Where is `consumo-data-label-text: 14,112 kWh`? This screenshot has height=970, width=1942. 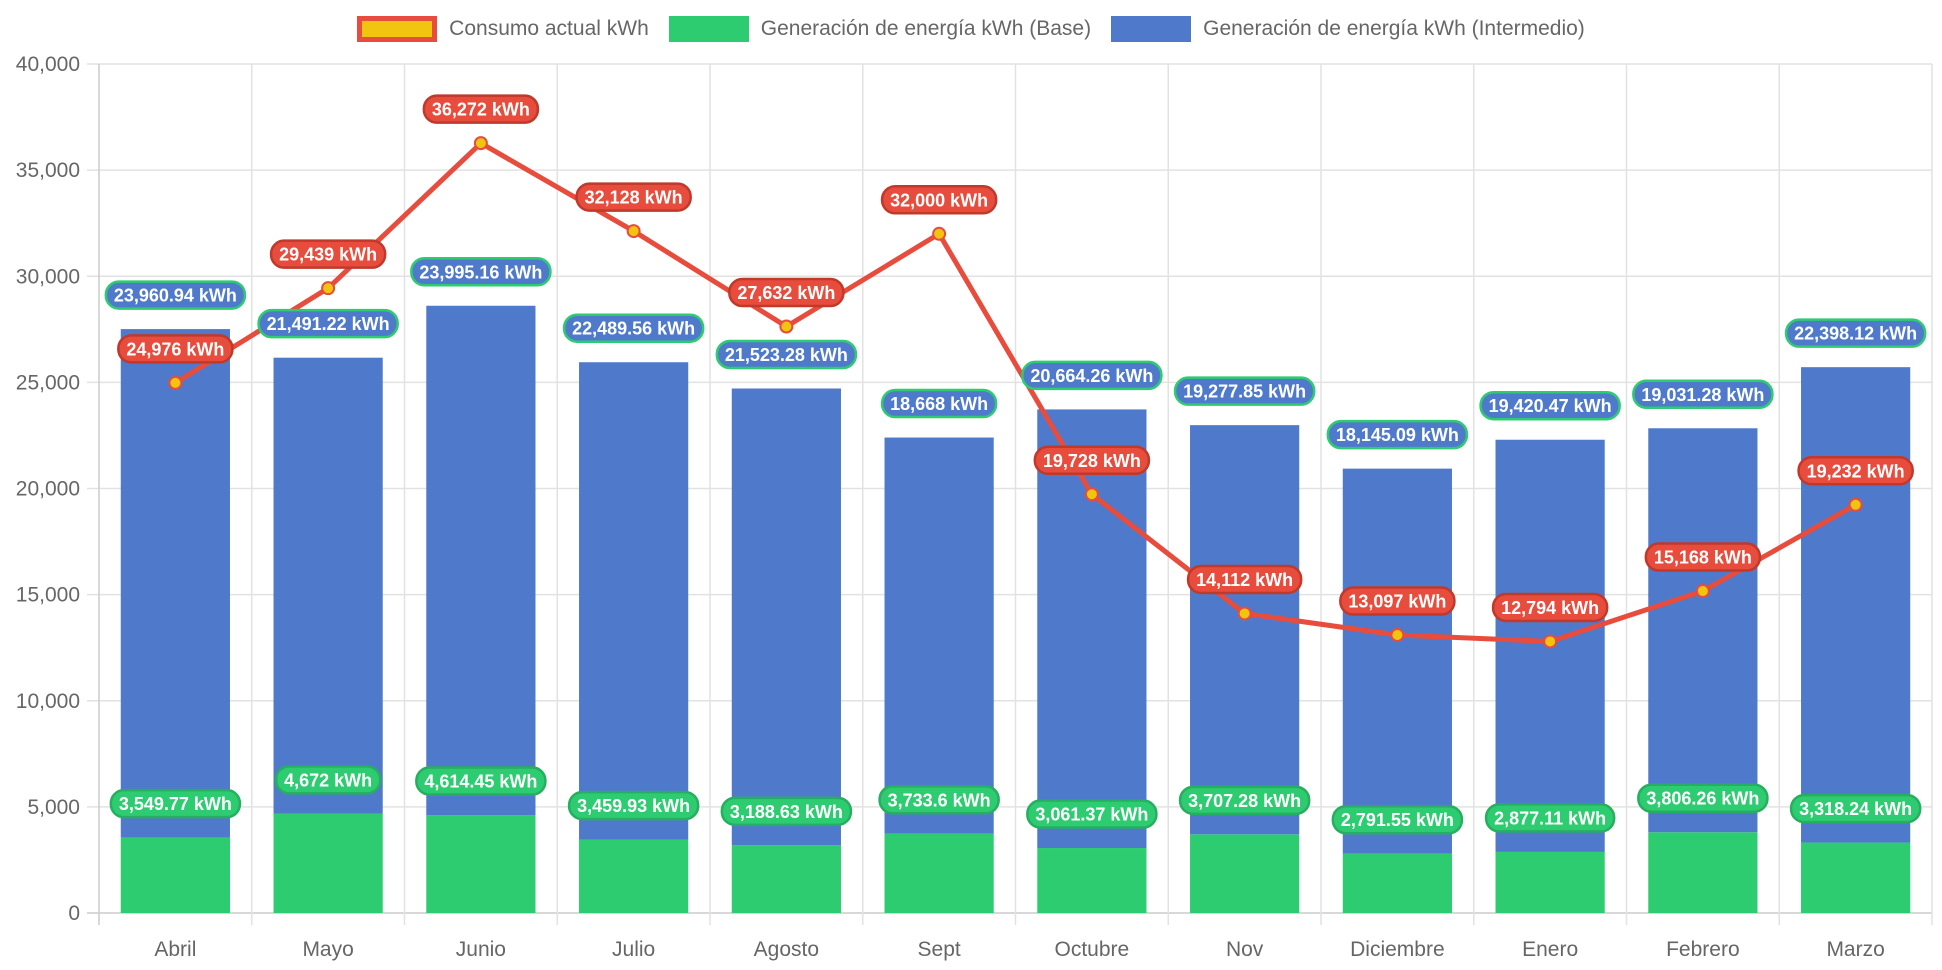 consumo-data-label-text: 14,112 kWh is located at coordinates (1244, 580).